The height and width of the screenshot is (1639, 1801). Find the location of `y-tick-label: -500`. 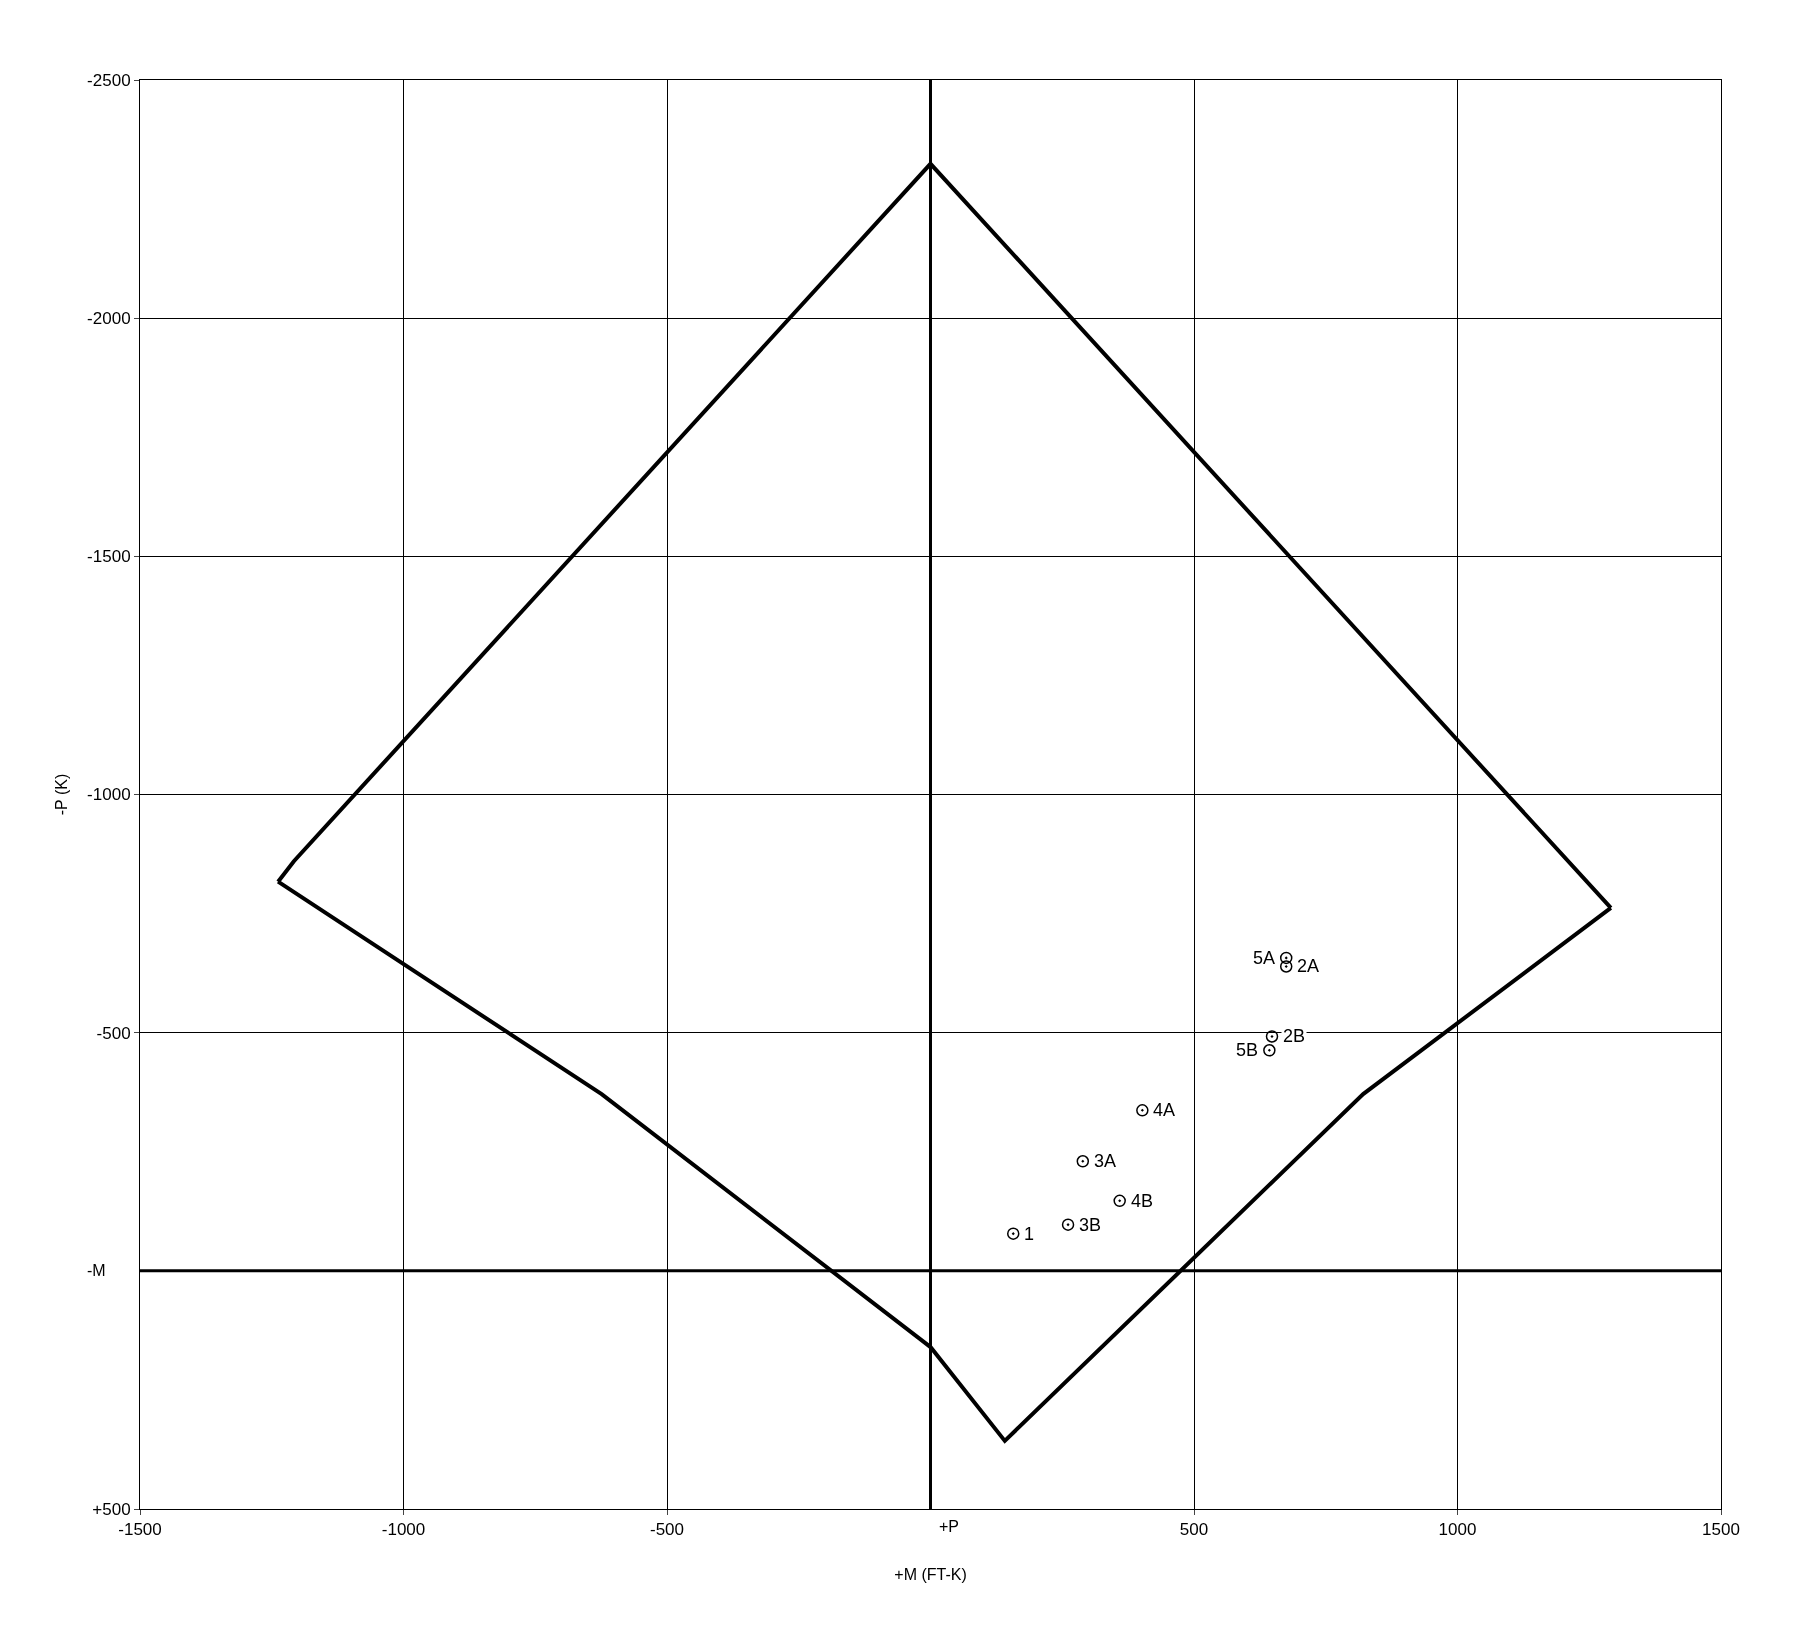

y-tick-label: -500 is located at coordinates (113, 1033).